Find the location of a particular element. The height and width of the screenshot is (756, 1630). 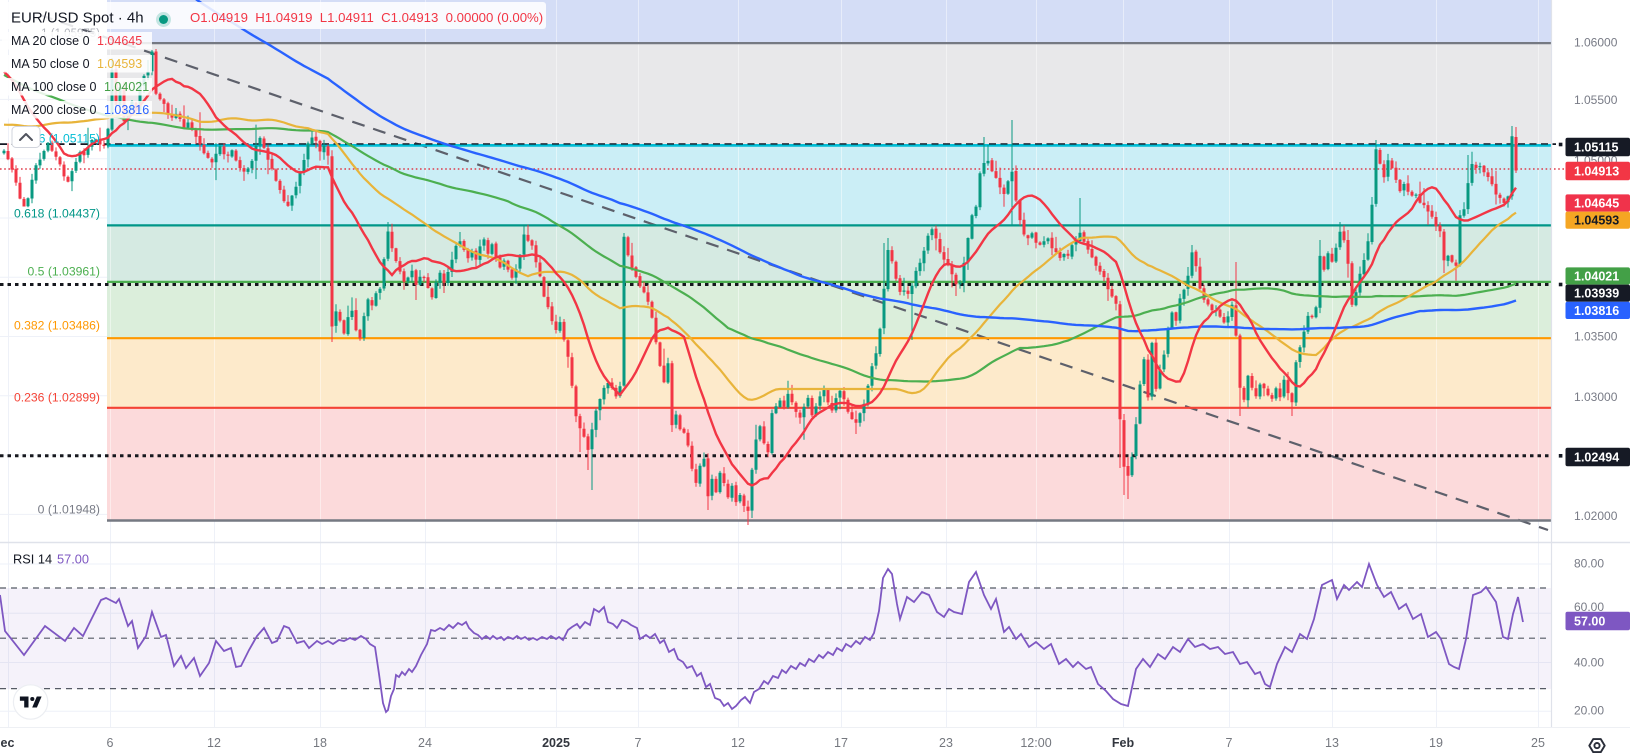

svg-text: 23 is located at coordinates (946, 743).